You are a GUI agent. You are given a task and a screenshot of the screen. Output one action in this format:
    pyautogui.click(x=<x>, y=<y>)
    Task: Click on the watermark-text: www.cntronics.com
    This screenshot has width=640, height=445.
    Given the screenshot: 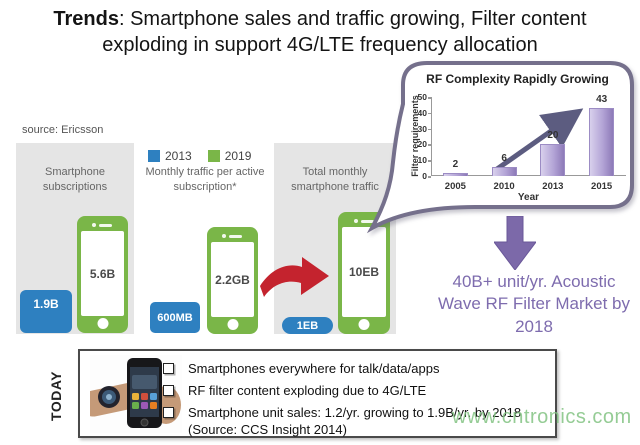 What is the action you would take?
    pyautogui.click(x=542, y=417)
    